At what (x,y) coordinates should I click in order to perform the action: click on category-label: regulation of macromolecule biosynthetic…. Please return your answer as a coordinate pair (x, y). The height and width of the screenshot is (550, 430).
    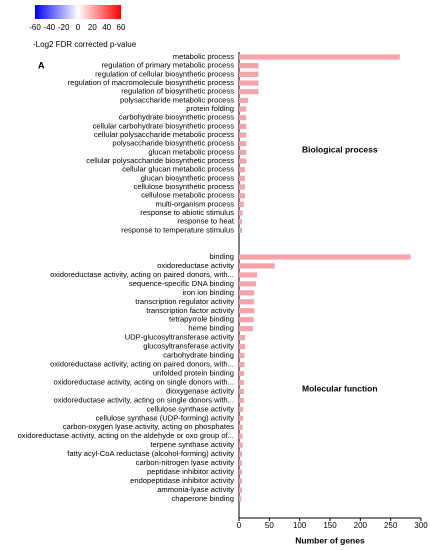
    Looking at the image, I should click on (151, 82).